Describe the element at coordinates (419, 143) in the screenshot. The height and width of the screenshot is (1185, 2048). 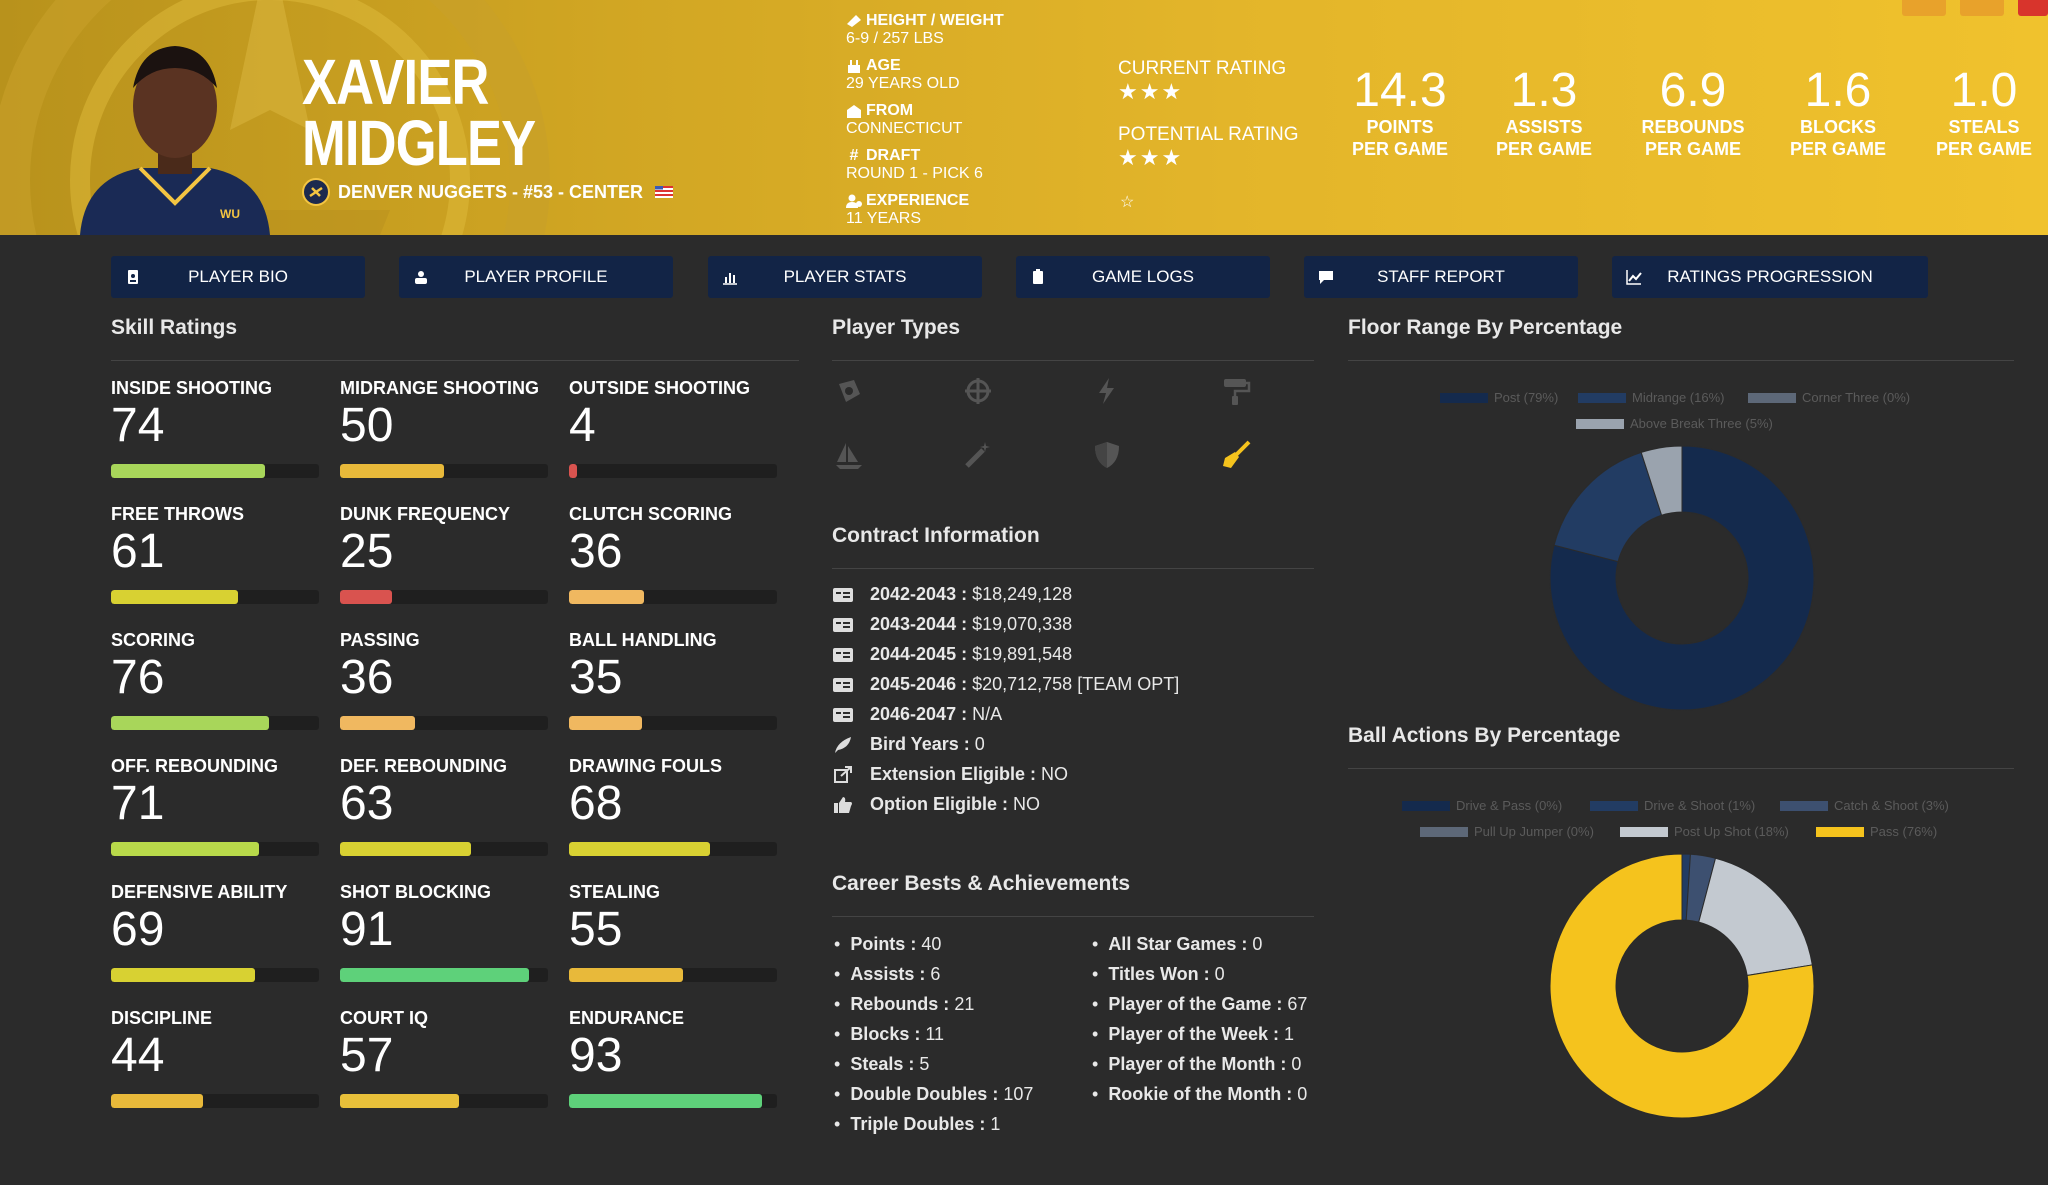
I see `player-last-name: MIDGLEY` at that location.